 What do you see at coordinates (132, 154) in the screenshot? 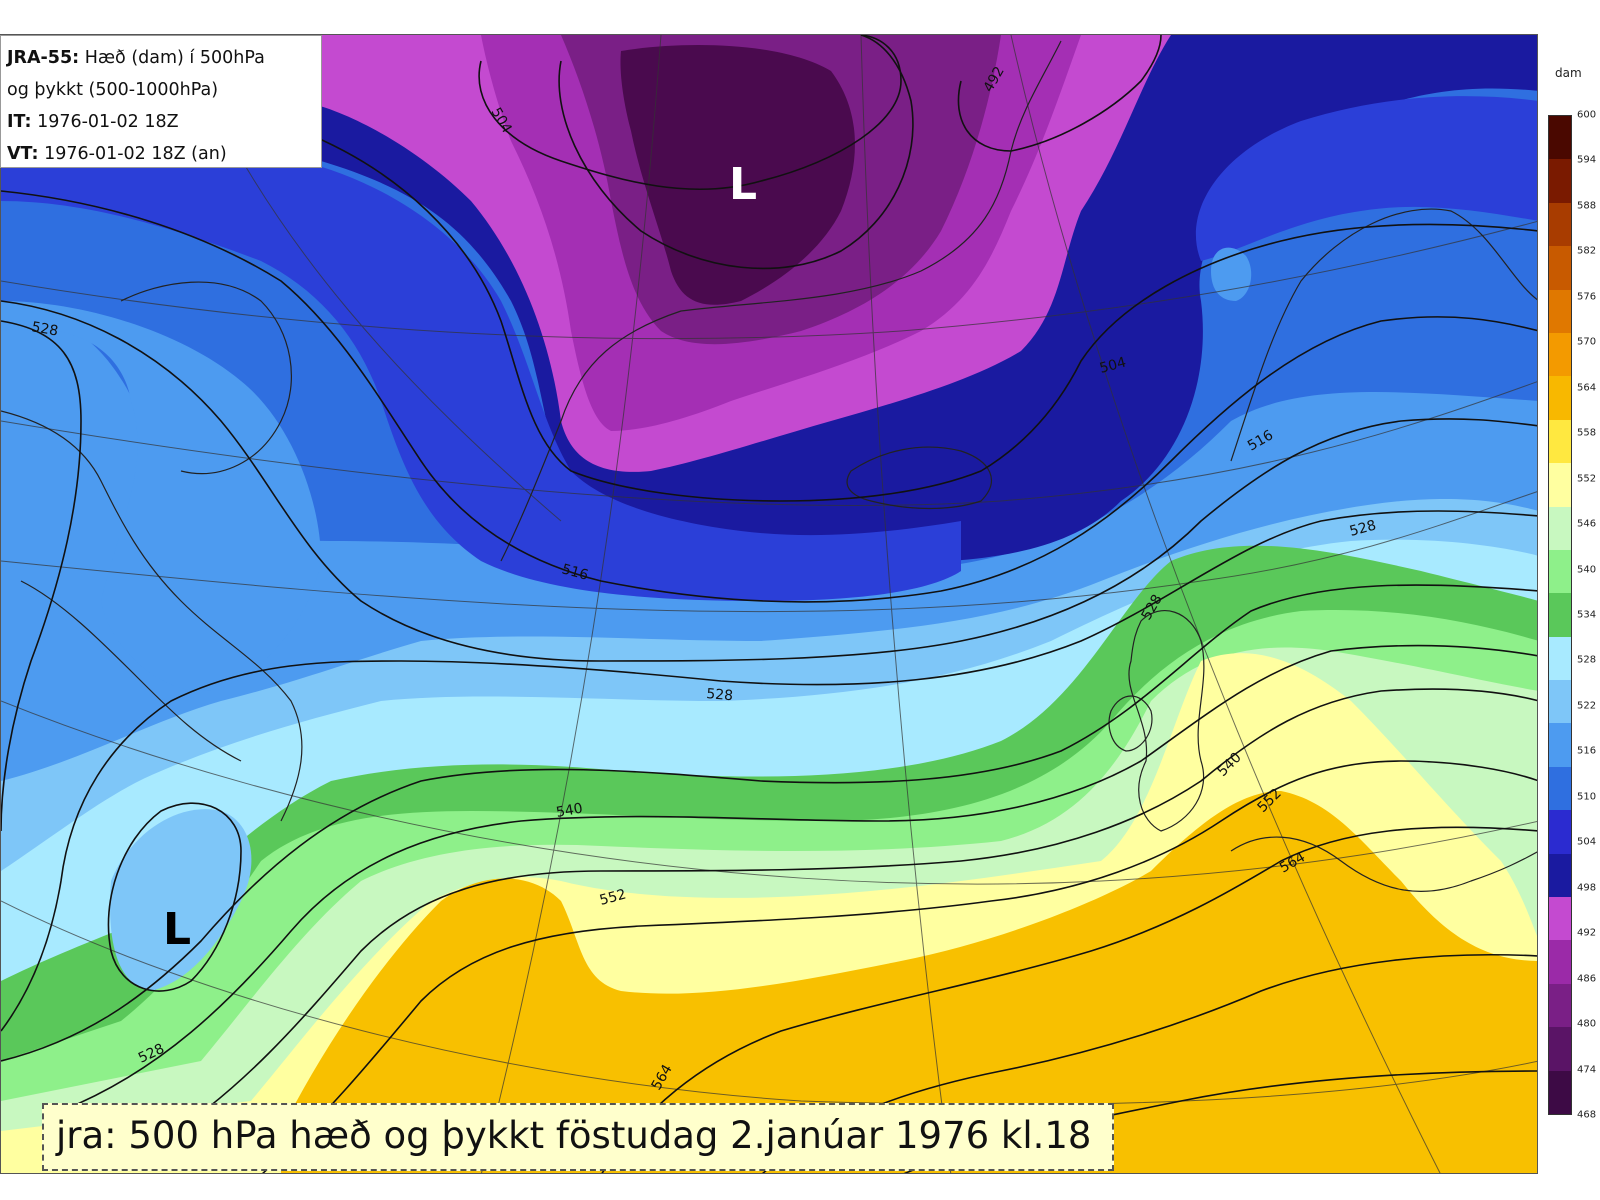
I see `vt-value: 1976-01-02 18Z (an)` at bounding box center [132, 154].